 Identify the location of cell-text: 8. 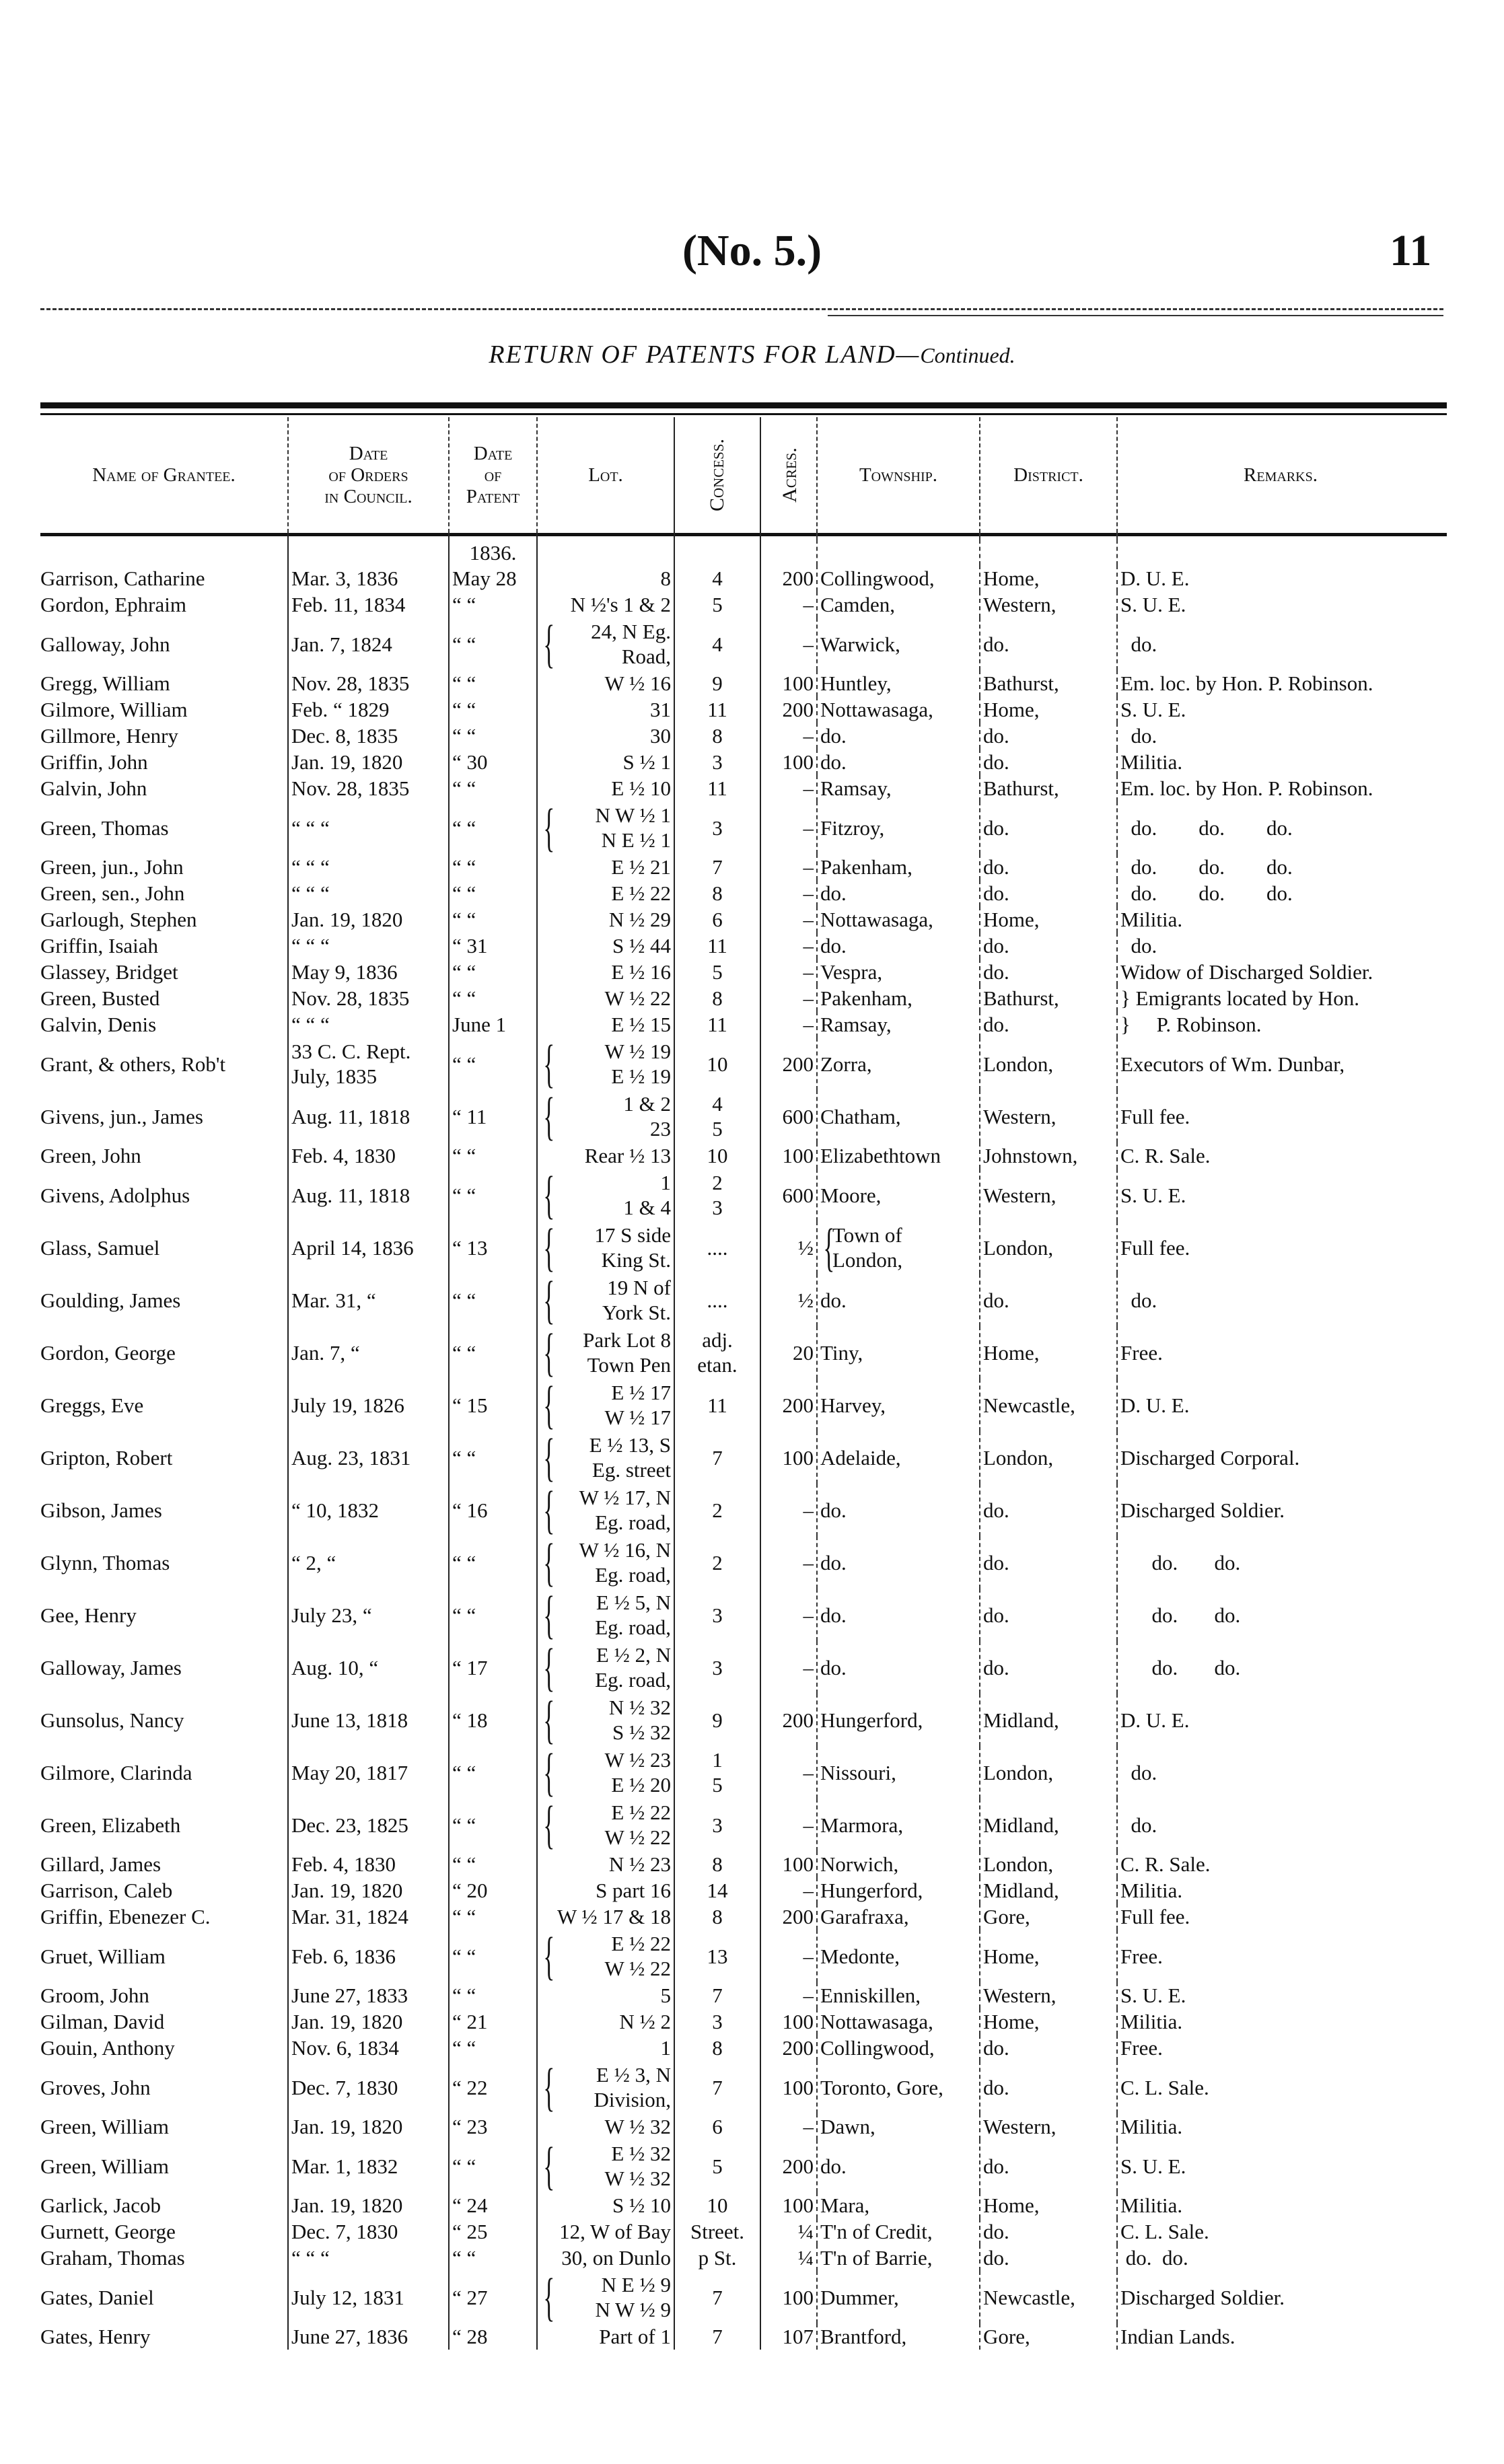
(718, 1916).